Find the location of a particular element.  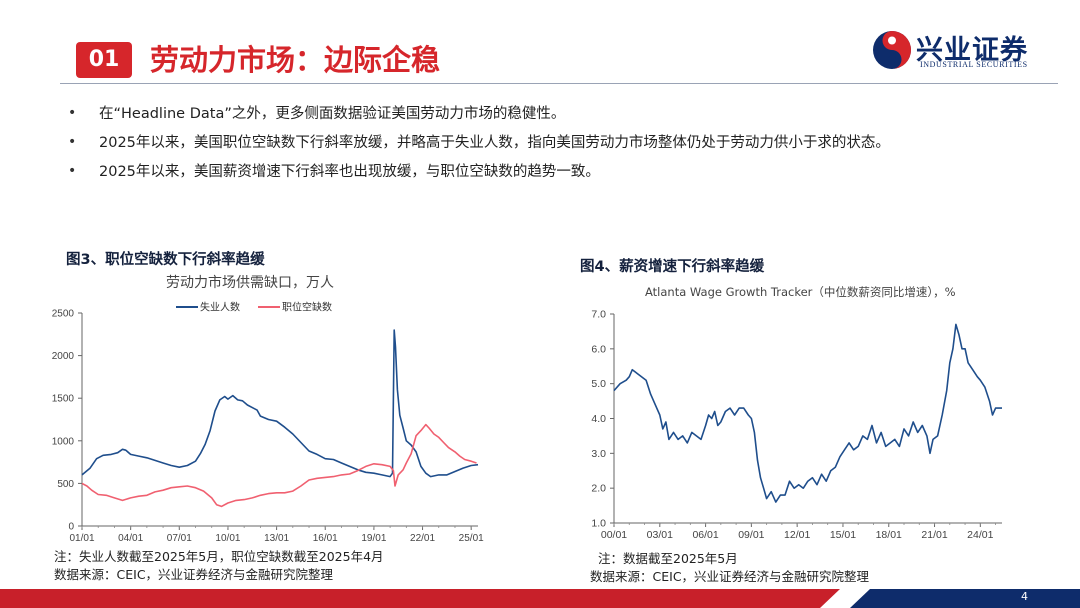

legend-label: 失业人数 is located at coordinates (220, 307).